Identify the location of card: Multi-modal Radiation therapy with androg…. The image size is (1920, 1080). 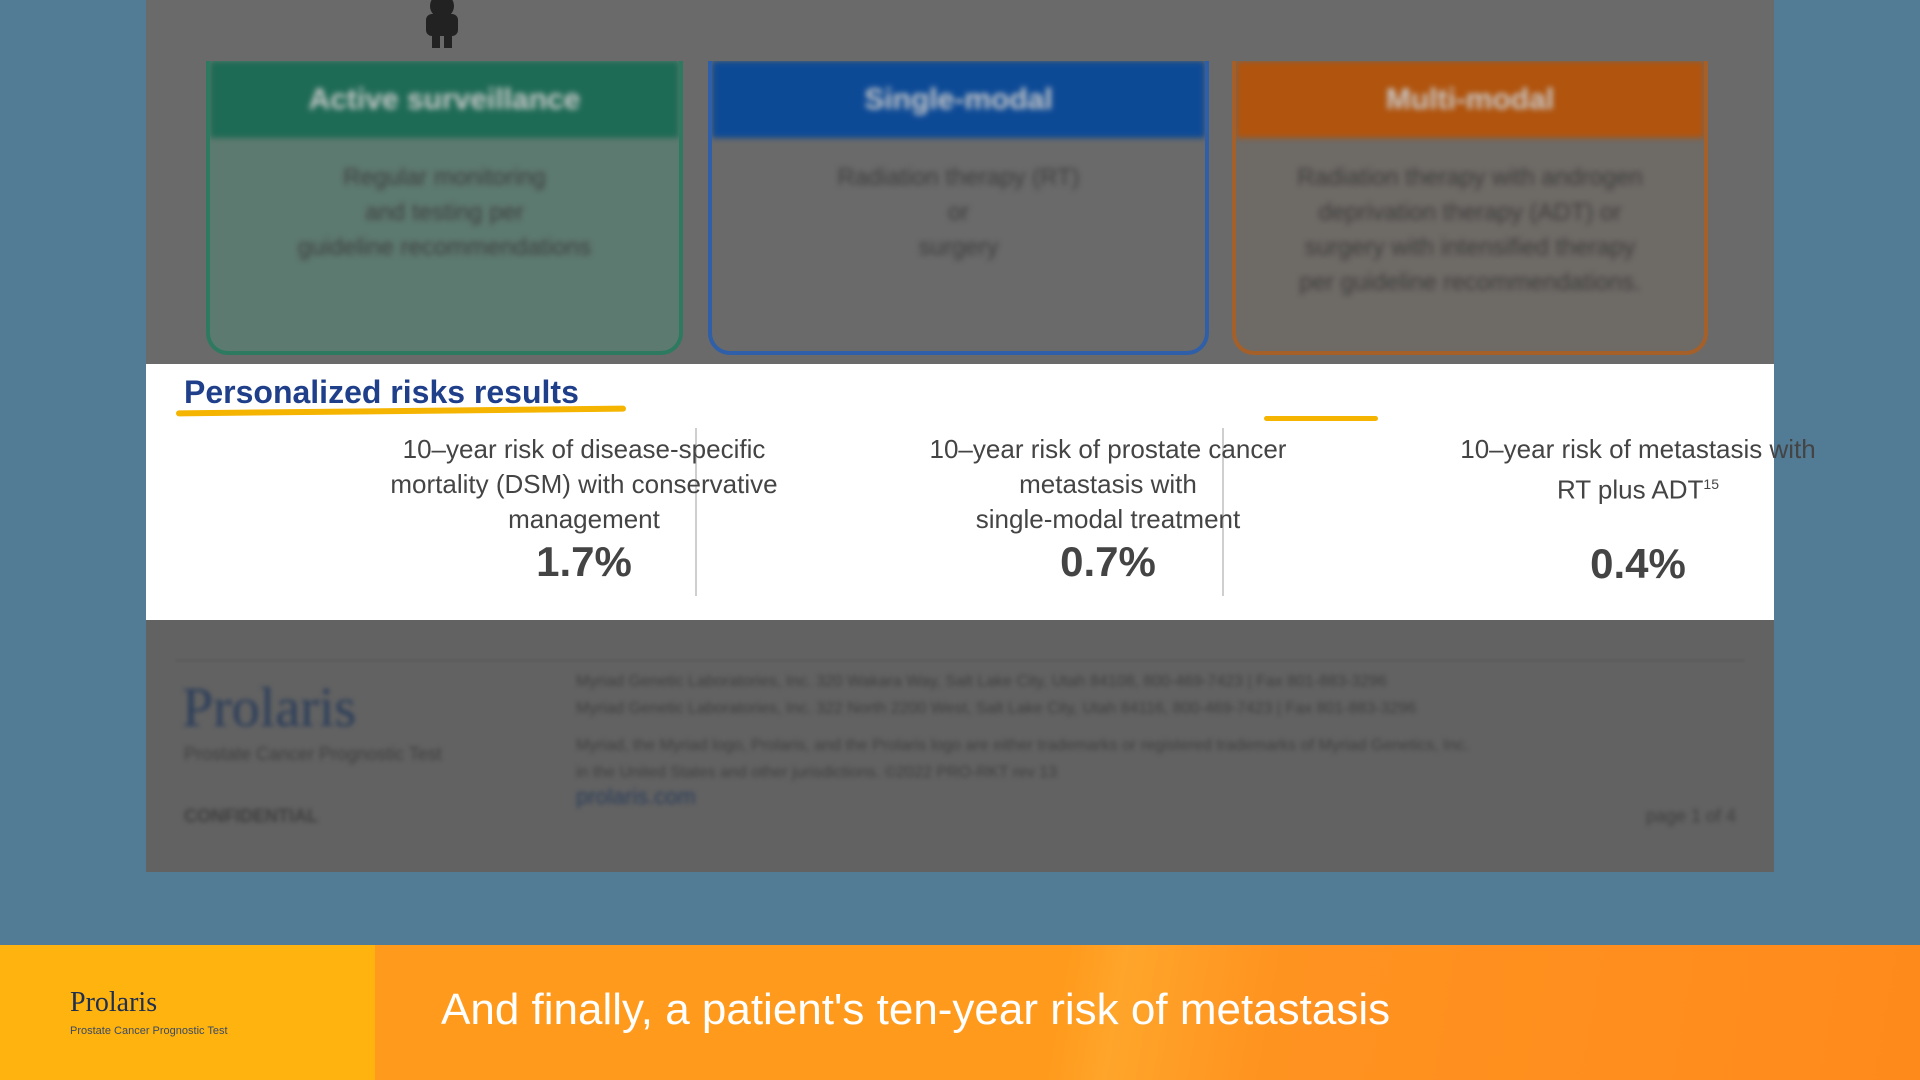
(1470, 208).